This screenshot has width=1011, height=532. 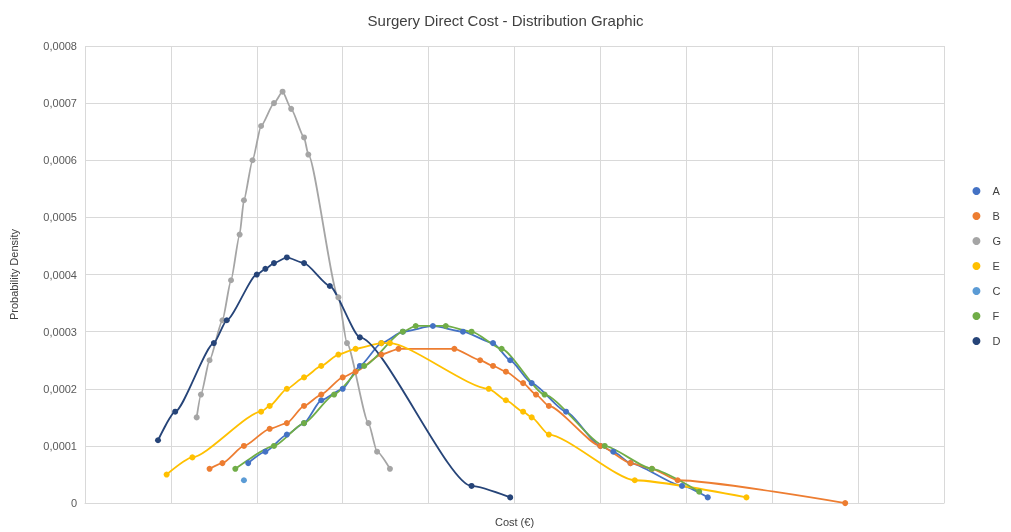 What do you see at coordinates (996, 291) in the screenshot?
I see `legend-label: C` at bounding box center [996, 291].